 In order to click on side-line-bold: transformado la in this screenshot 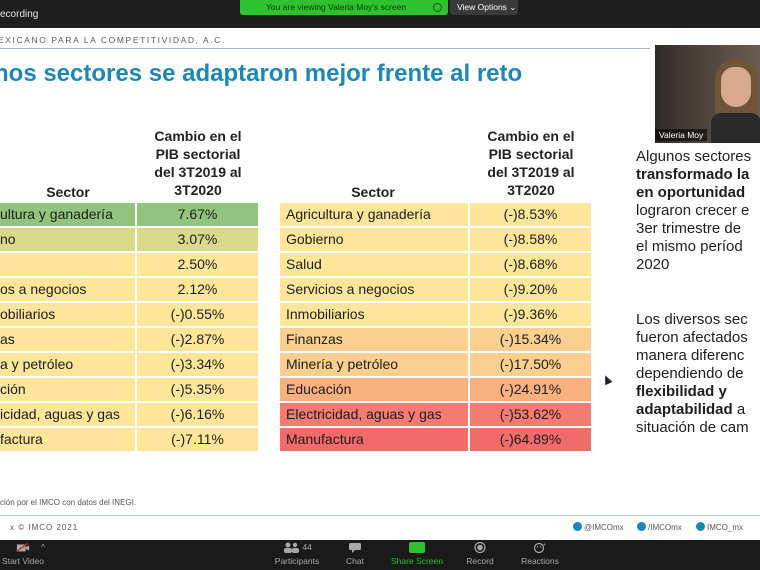, I will do `click(698, 175)`.